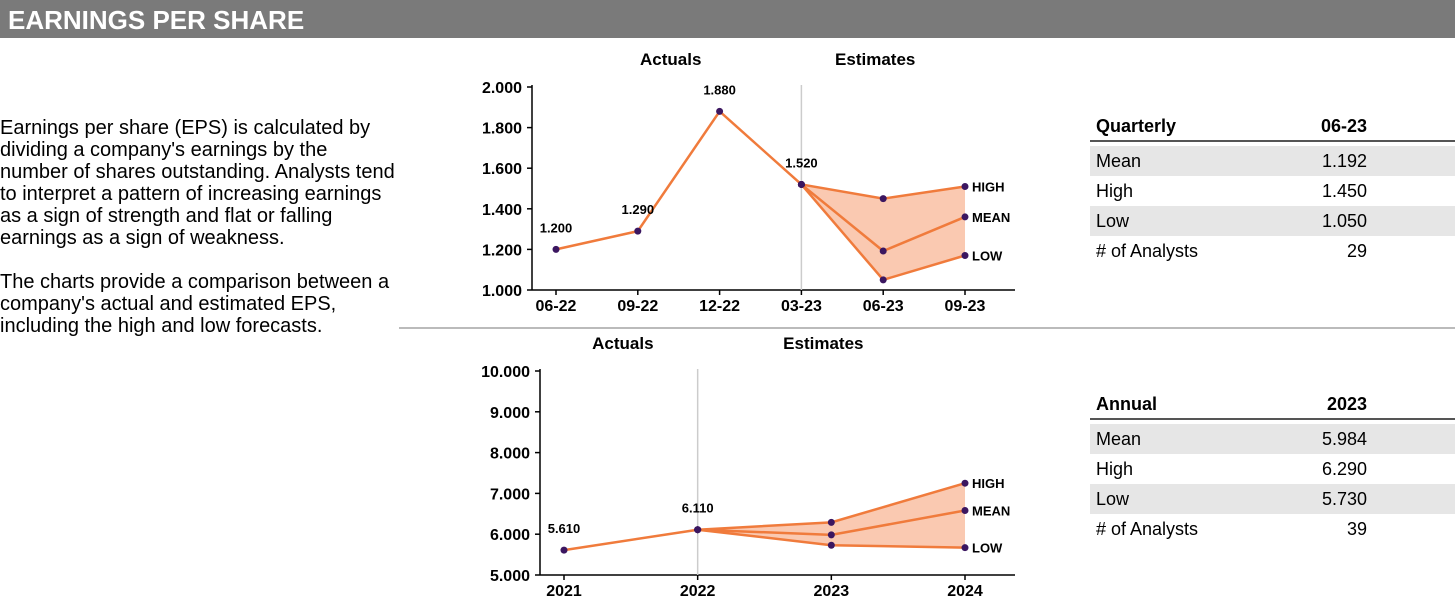 This screenshot has width=1455, height=600. Describe the element at coordinates (1272, 251) in the screenshot. I see `table-row: # of Analysts 29` at that location.